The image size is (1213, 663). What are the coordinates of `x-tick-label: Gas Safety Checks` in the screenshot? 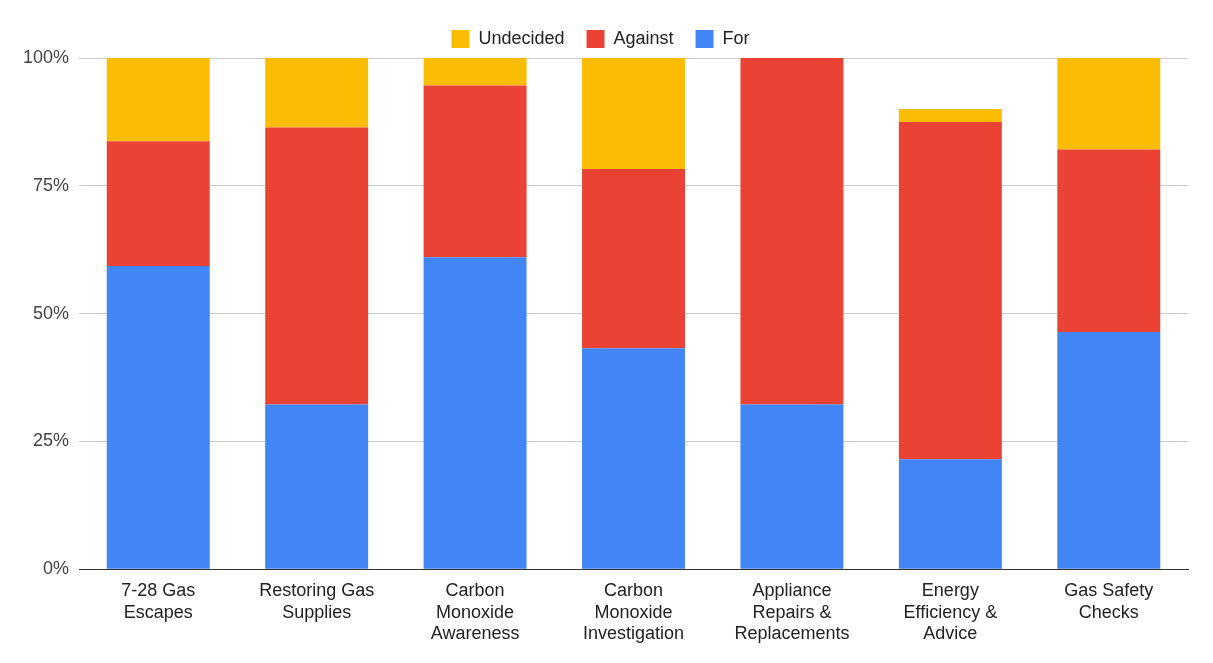 It's located at (1109, 600).